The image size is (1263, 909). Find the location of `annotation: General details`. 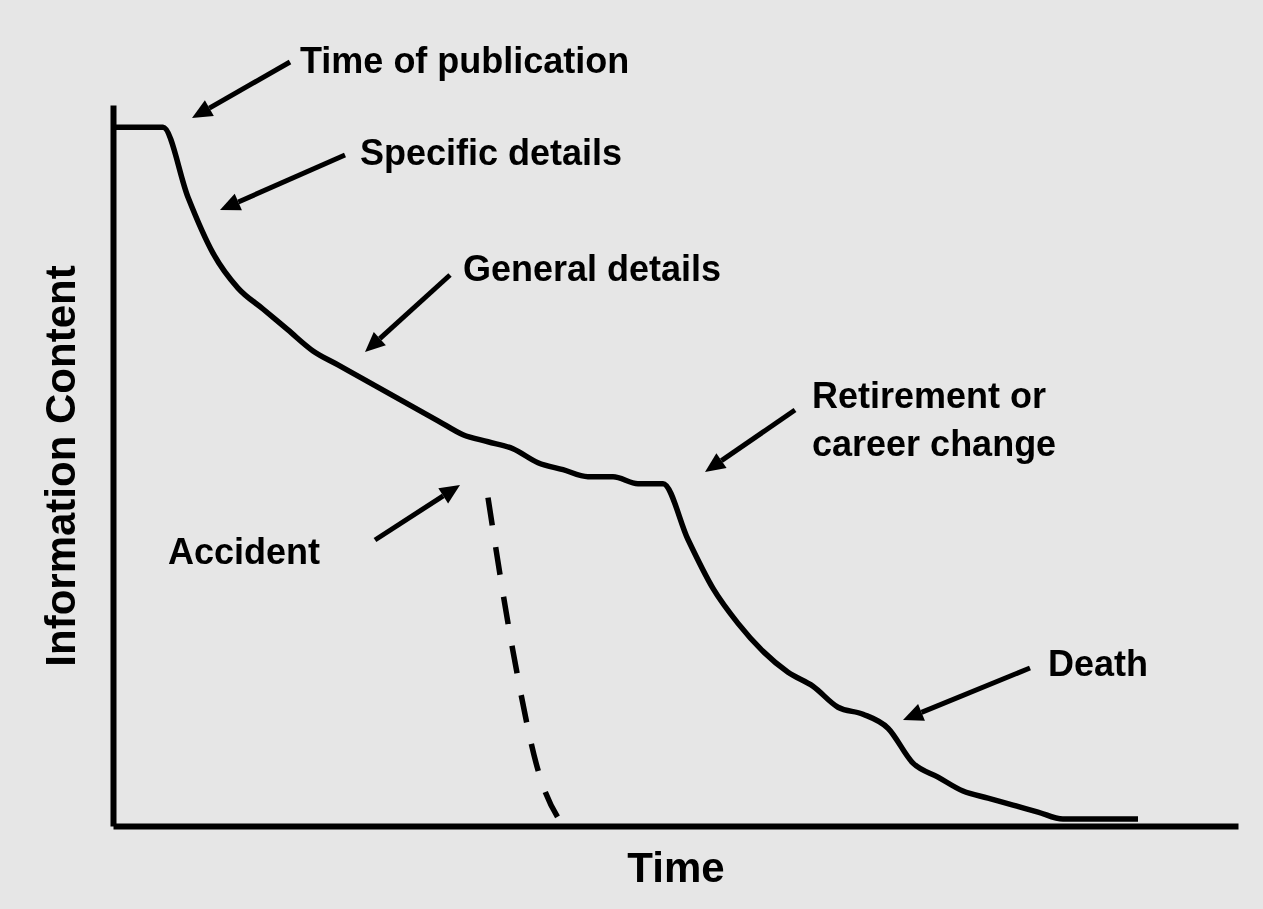

annotation: General details is located at coordinates (592, 268).